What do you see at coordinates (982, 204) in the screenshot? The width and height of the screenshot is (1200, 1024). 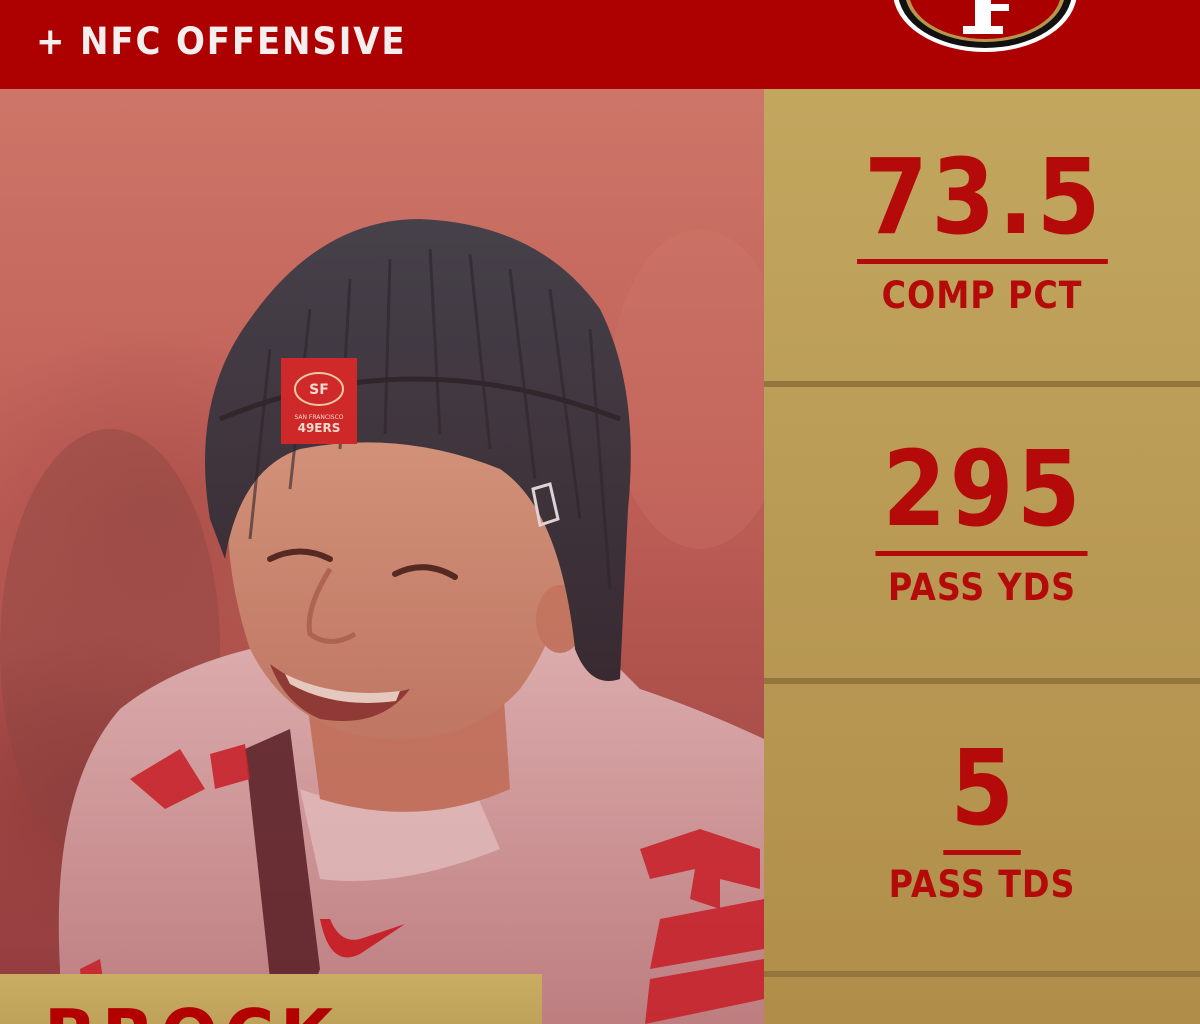 I see `stat-value: 73.5` at bounding box center [982, 204].